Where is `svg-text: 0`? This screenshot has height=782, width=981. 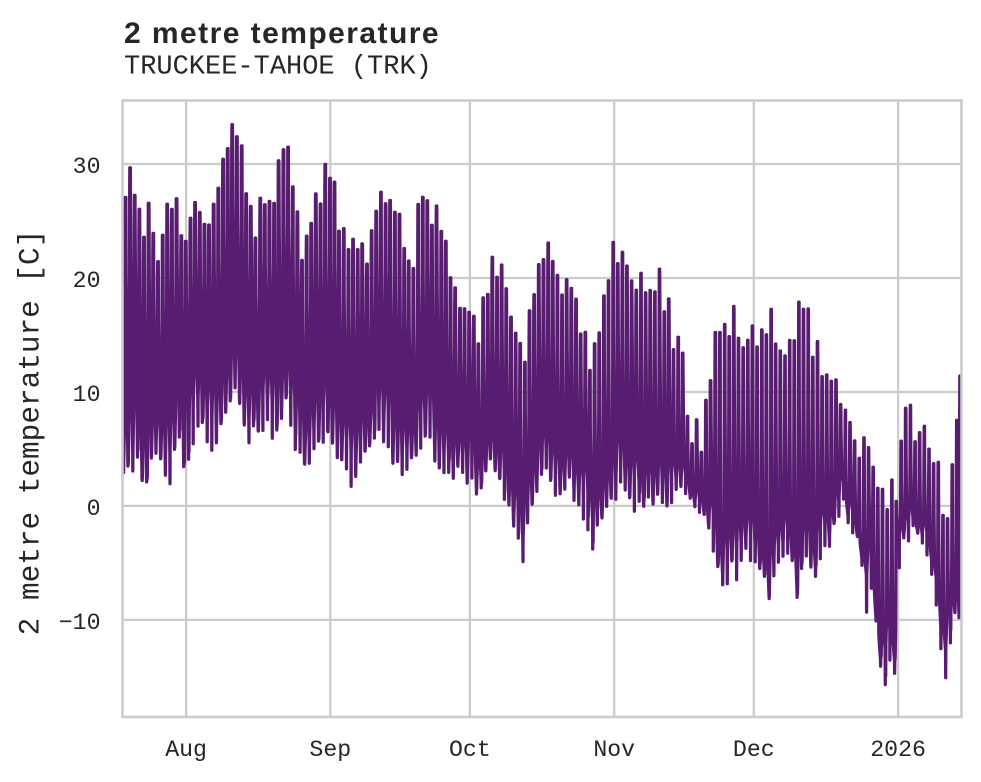
svg-text: 0 is located at coordinates (94, 509).